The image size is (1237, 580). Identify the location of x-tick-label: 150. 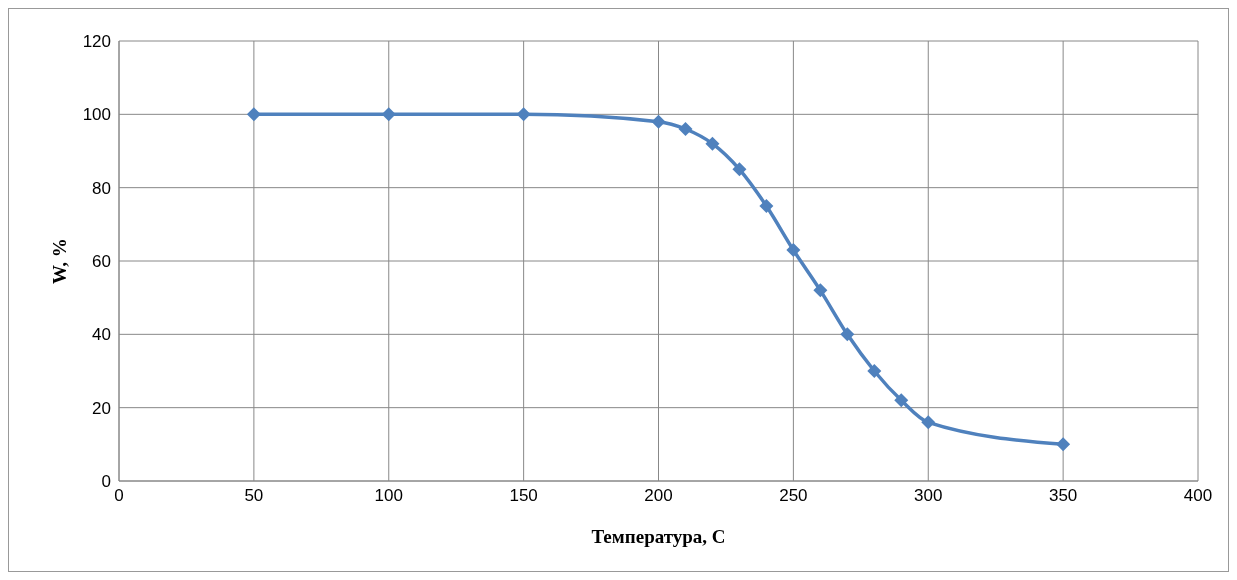
(523, 496).